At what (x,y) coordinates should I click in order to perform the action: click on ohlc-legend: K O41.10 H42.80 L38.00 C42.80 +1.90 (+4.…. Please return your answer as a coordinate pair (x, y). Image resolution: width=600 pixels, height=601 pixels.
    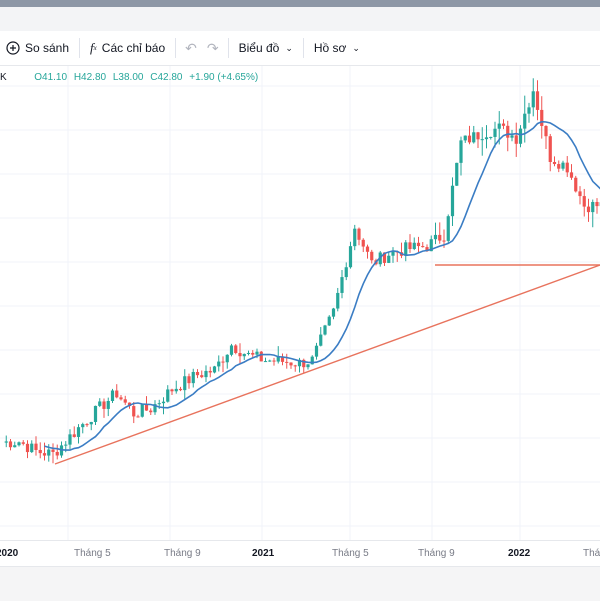
    Looking at the image, I should click on (129, 77).